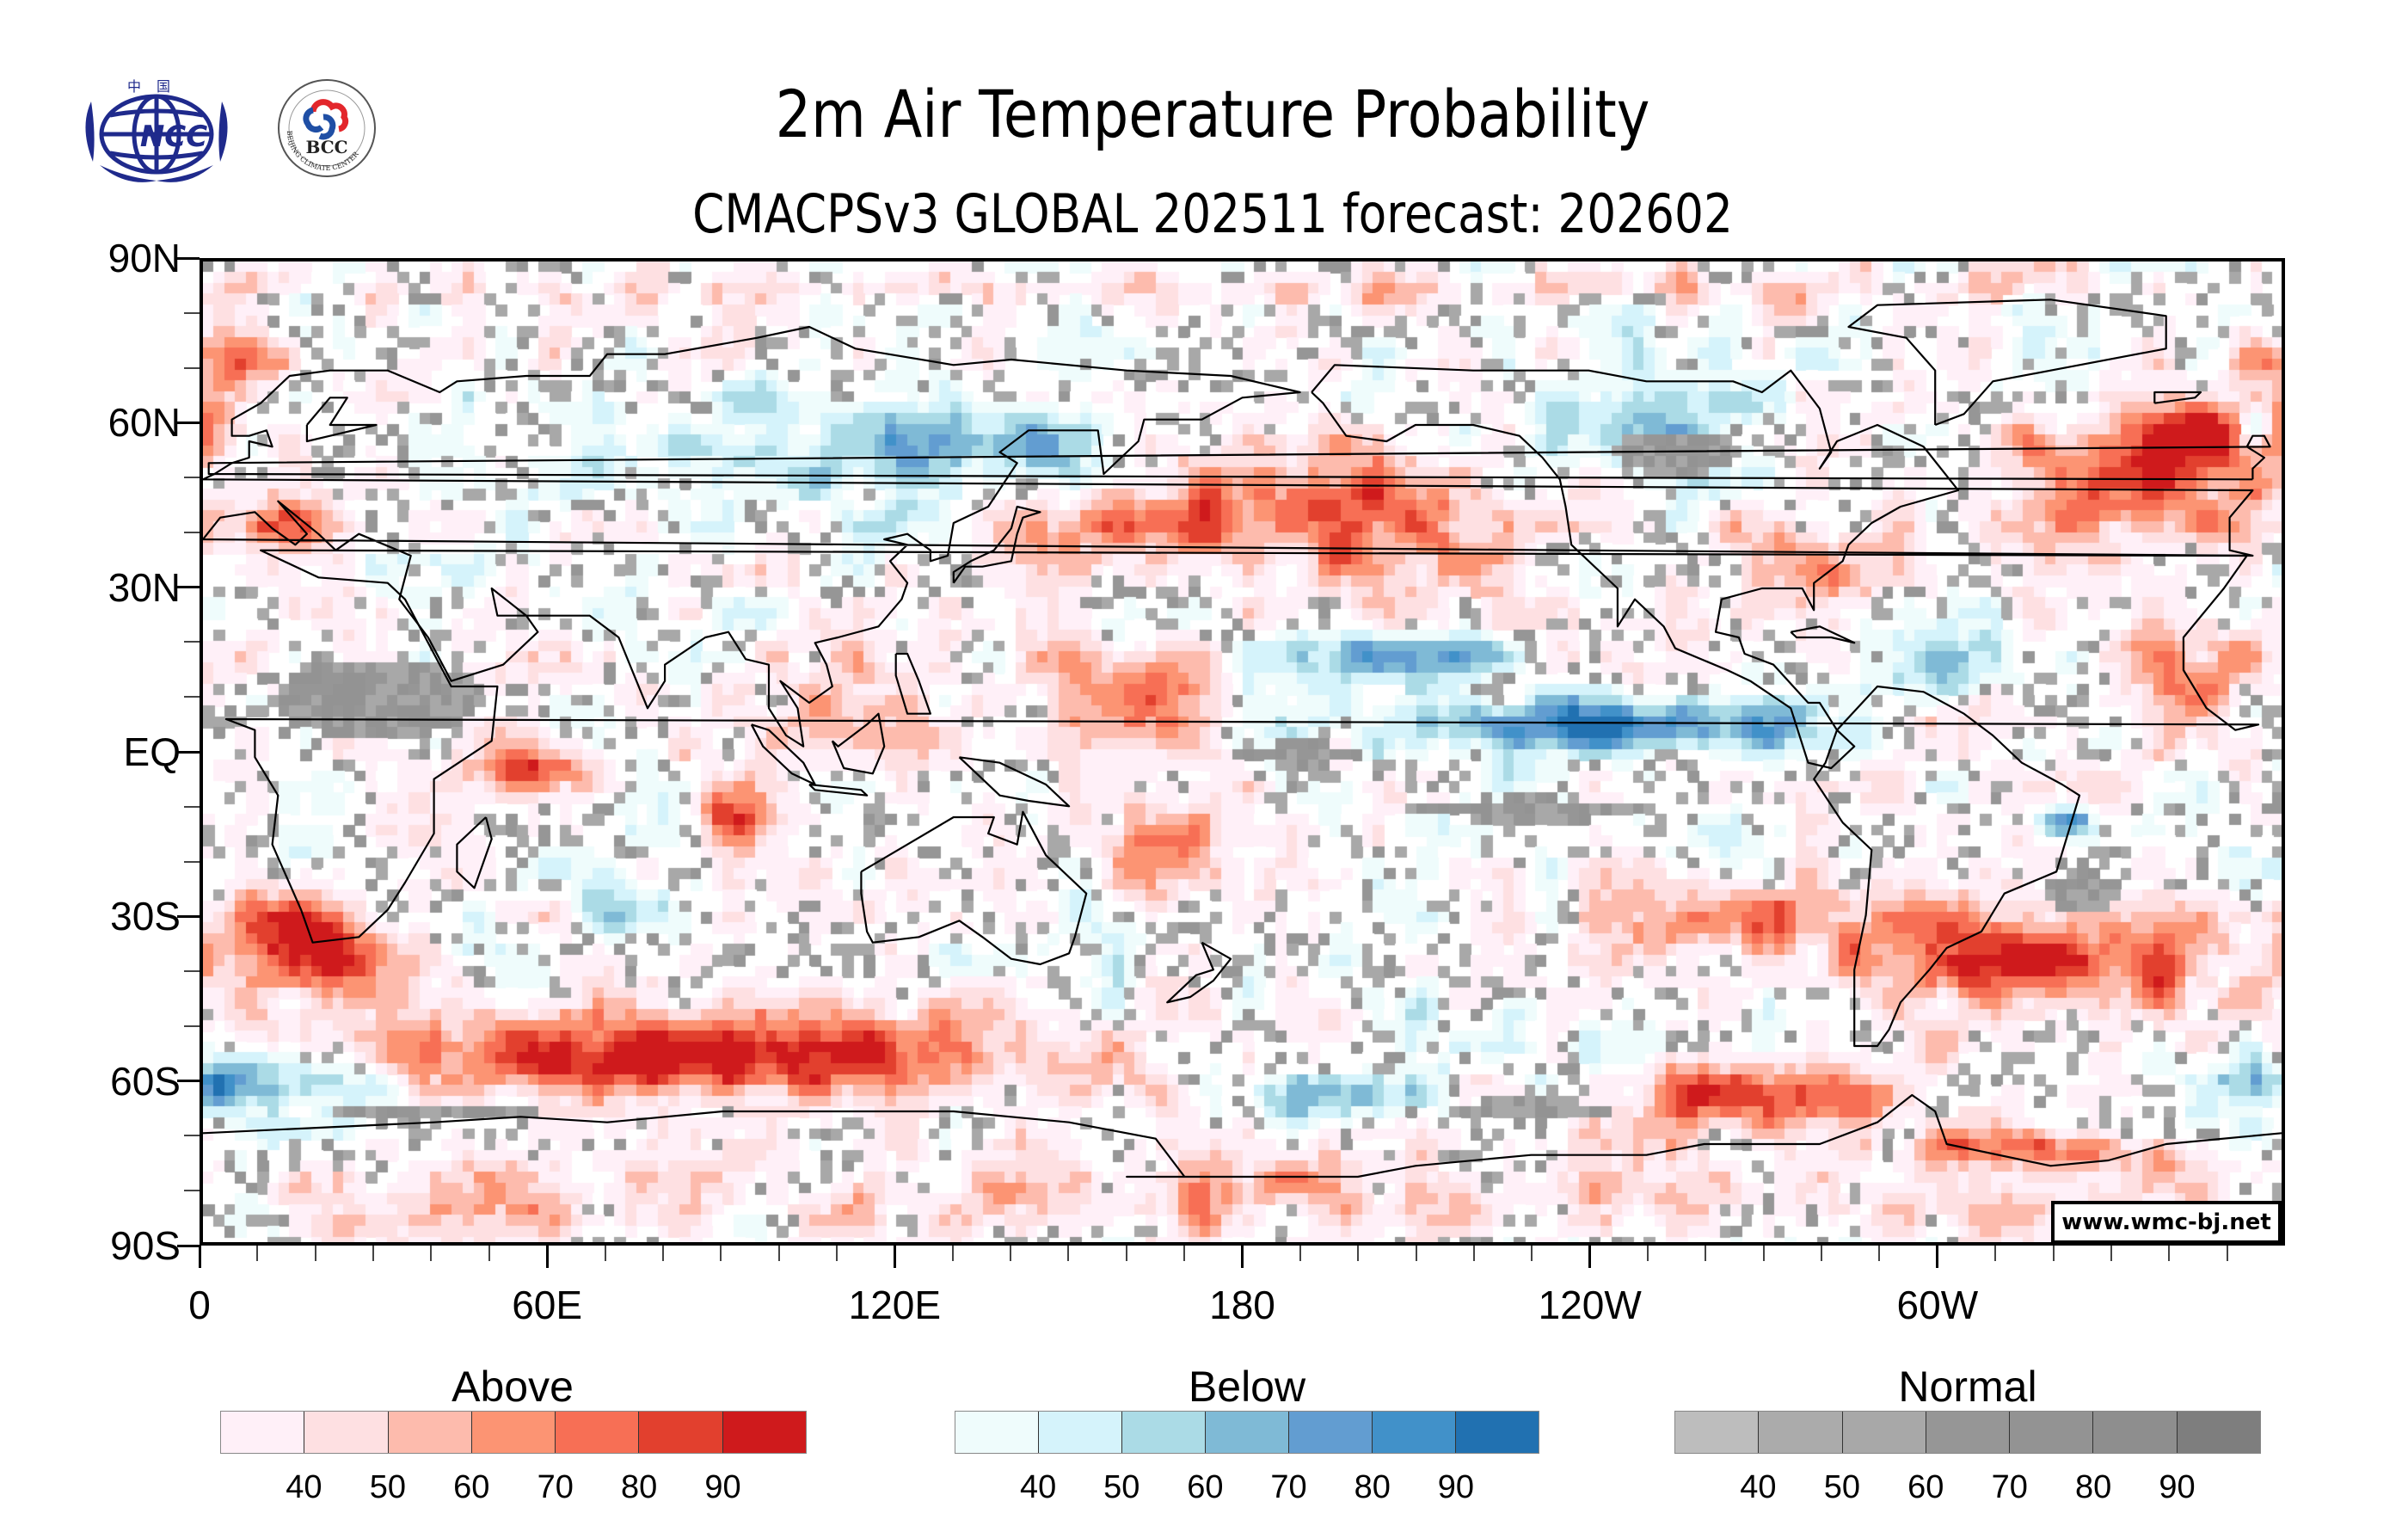 The image size is (2408, 1526). I want to click on colorbar-normal-label: 70, so click(2009, 1487).